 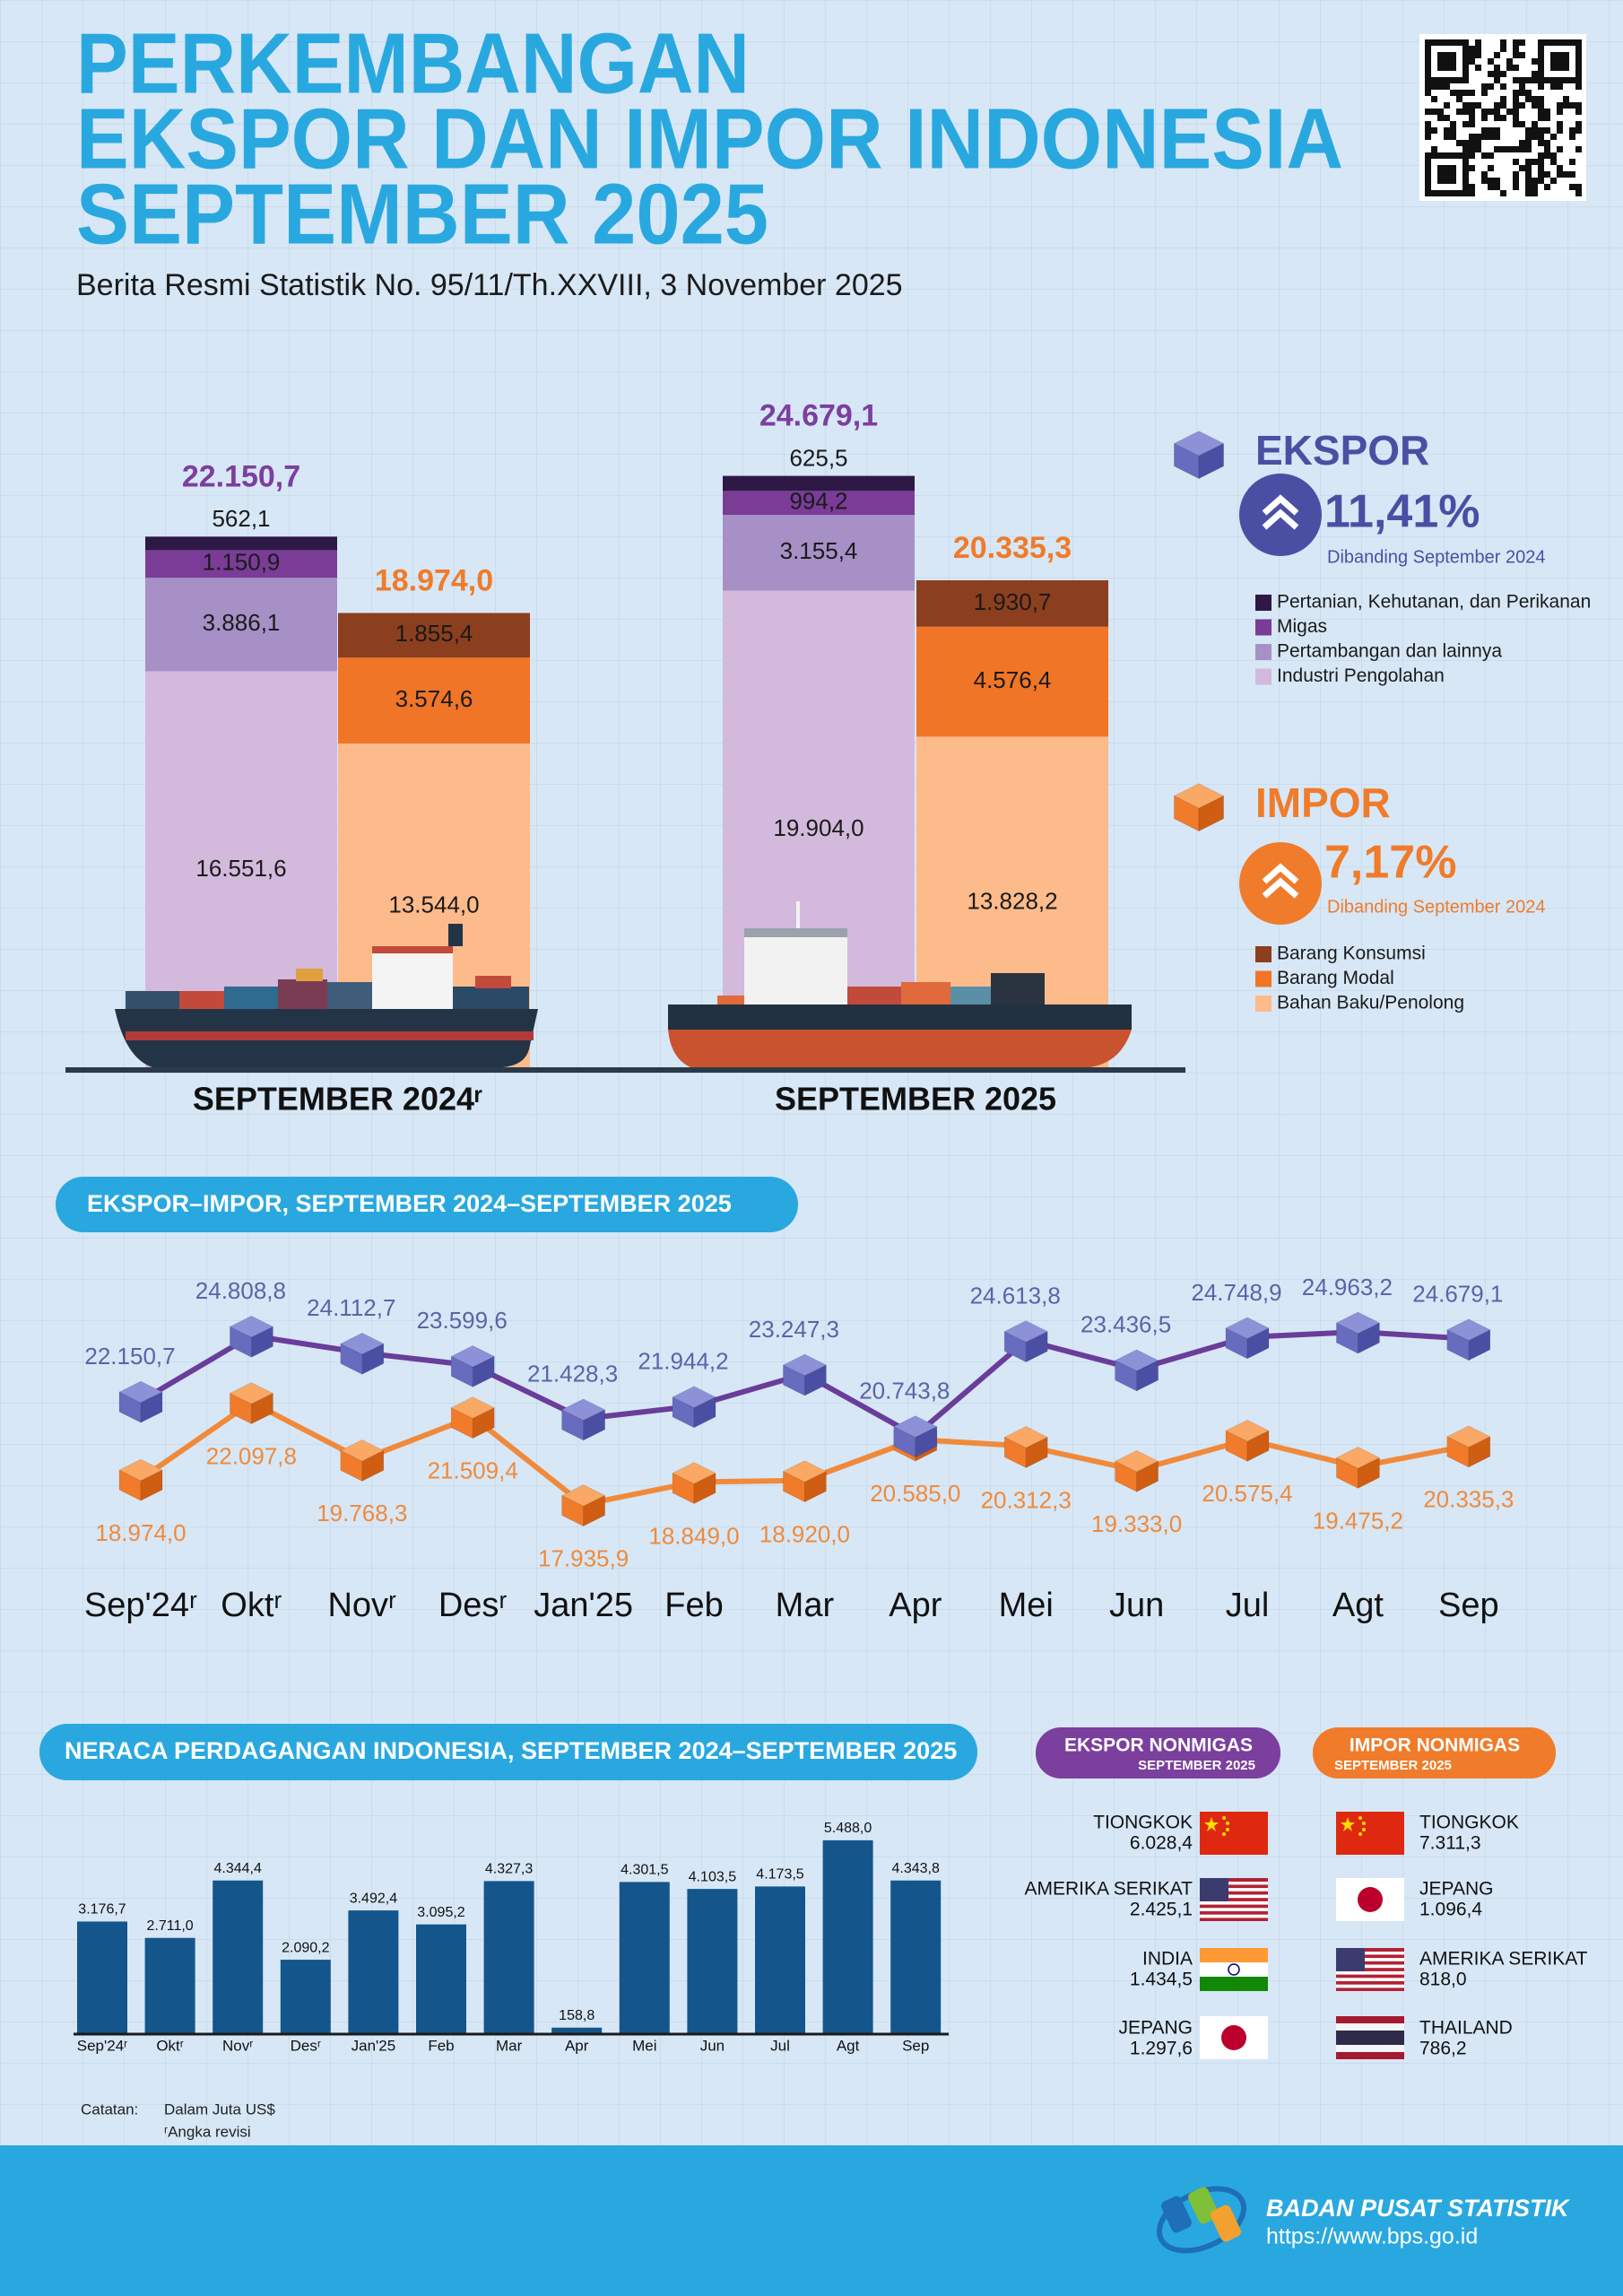 I want to click on data-label: 24.808,8, so click(x=240, y=1290).